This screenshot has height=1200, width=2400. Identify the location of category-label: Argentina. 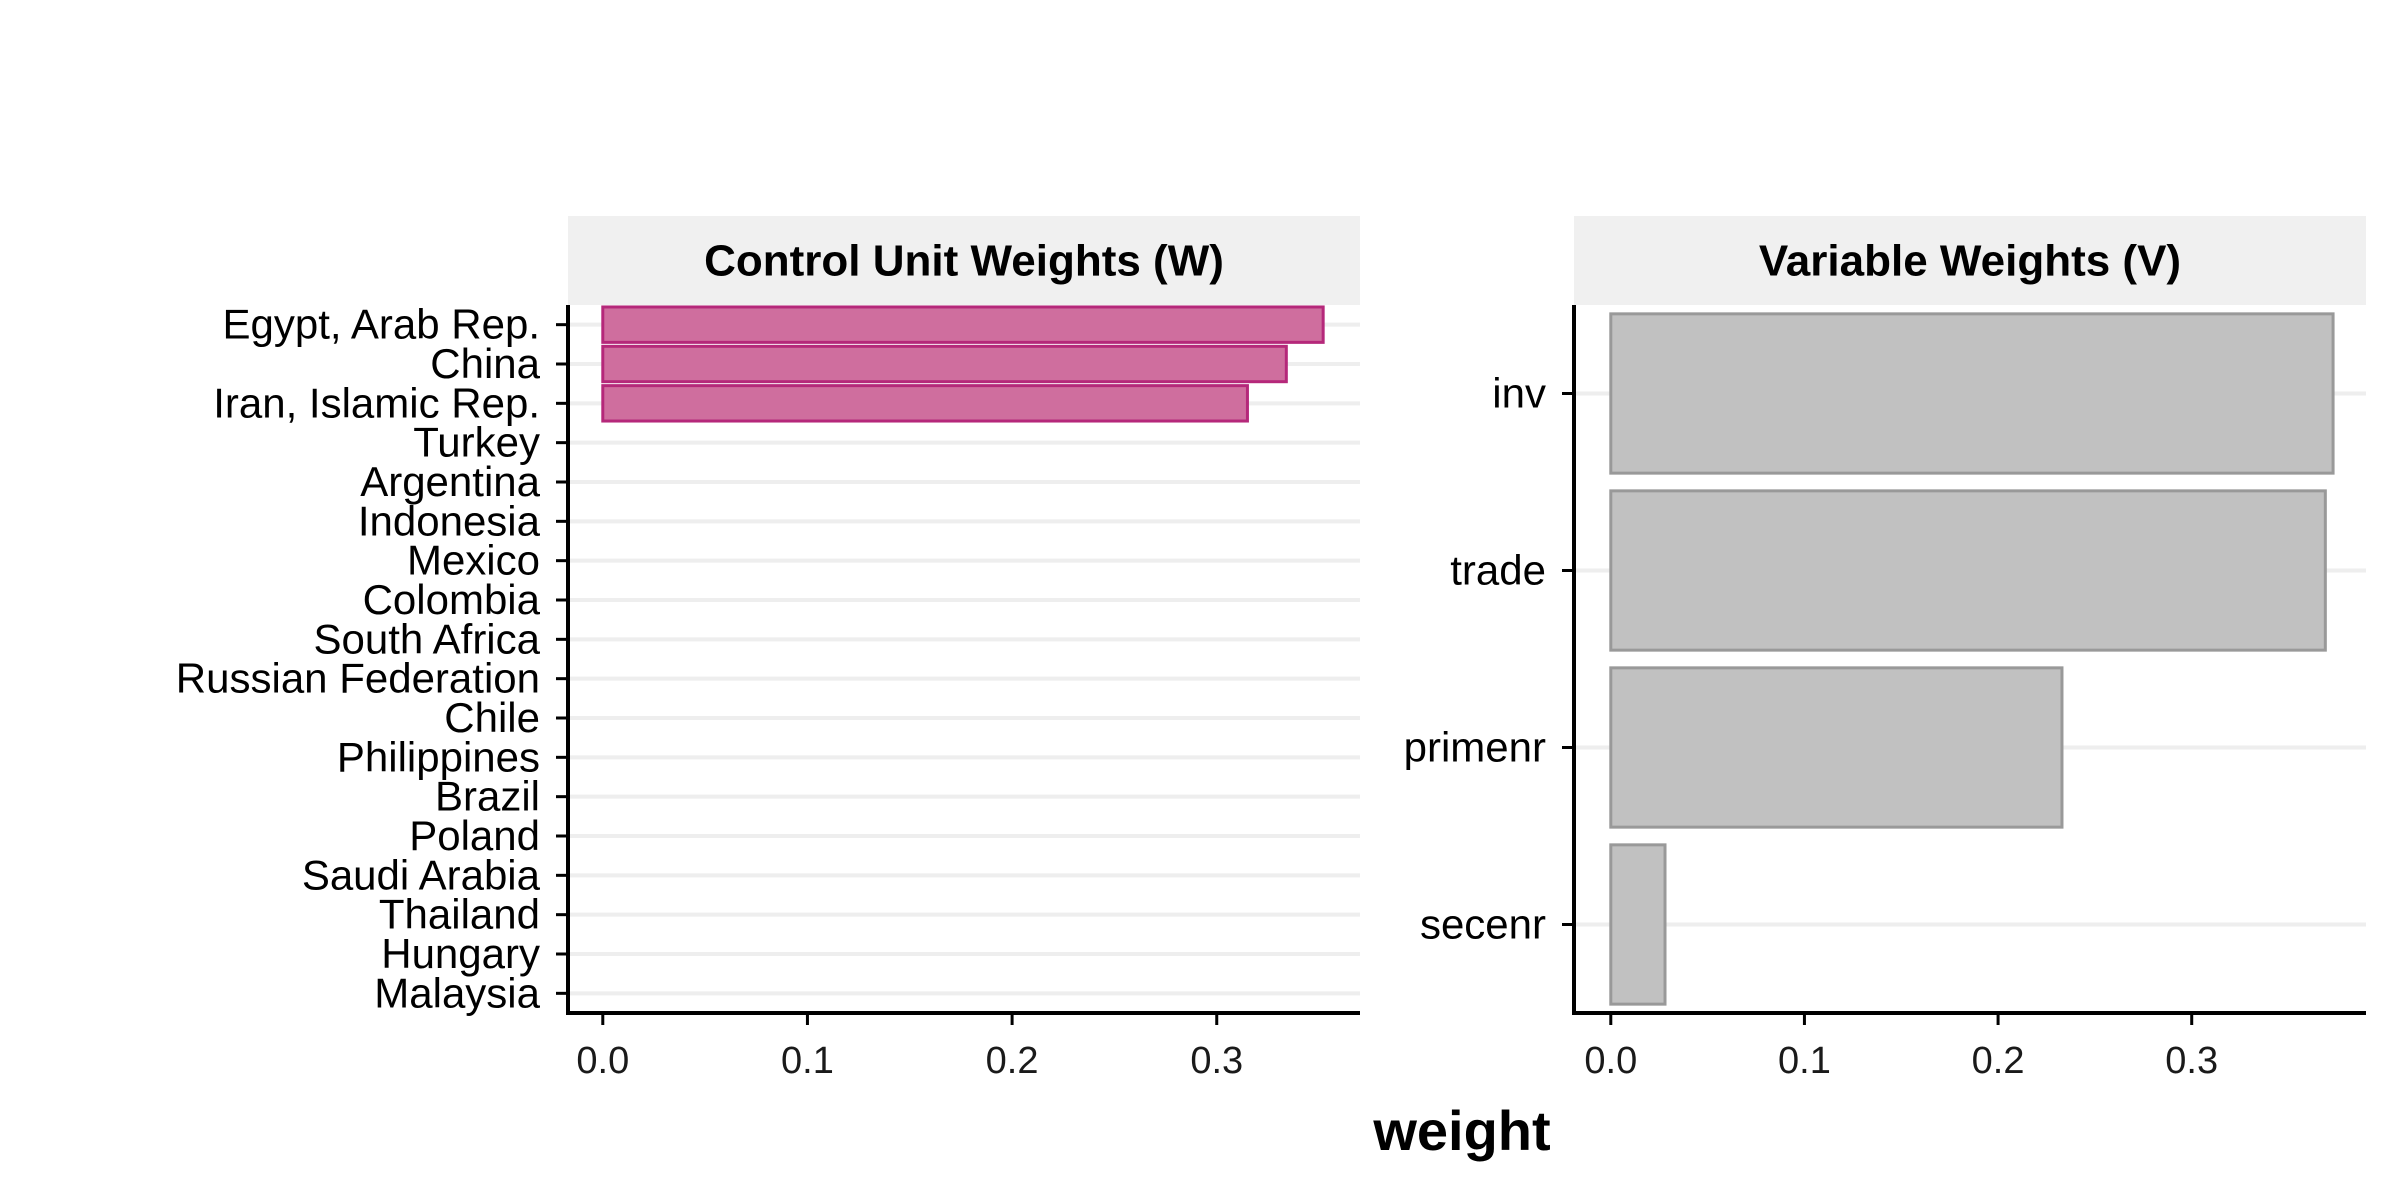
(450, 481).